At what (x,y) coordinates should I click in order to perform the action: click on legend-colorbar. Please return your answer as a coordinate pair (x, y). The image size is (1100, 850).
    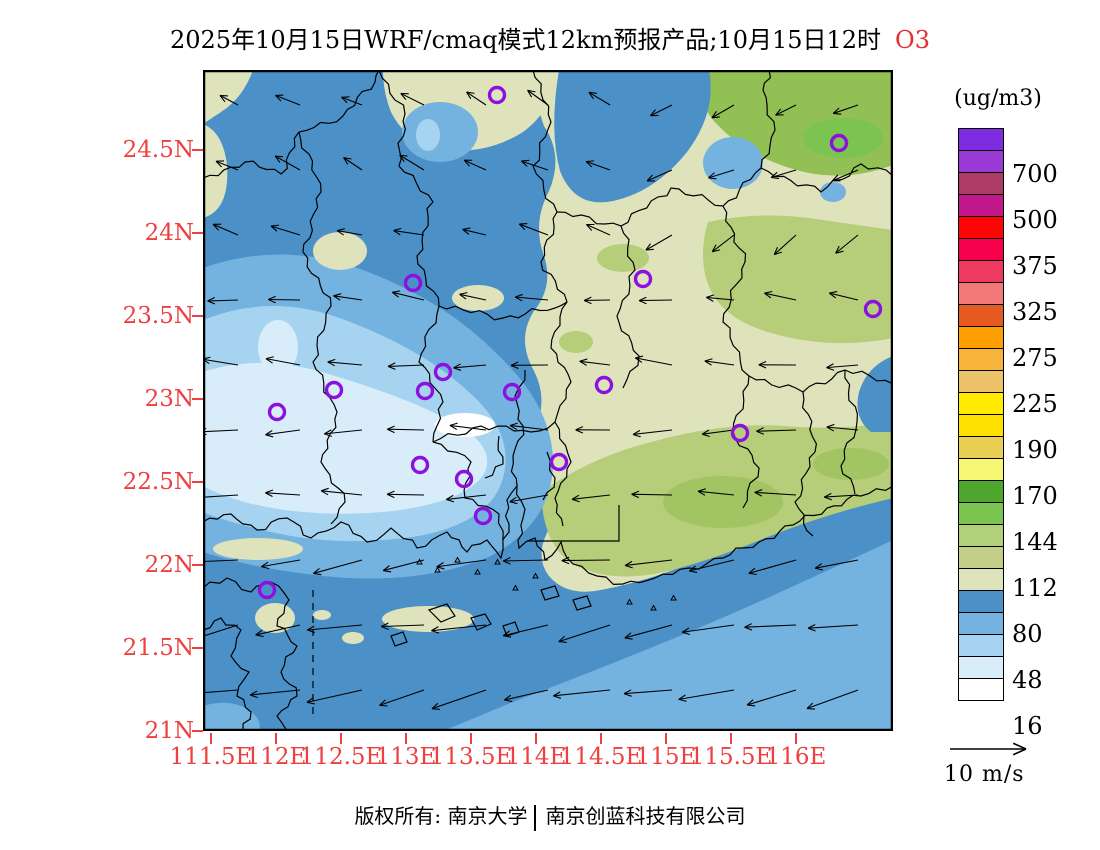
    Looking at the image, I should click on (981, 414).